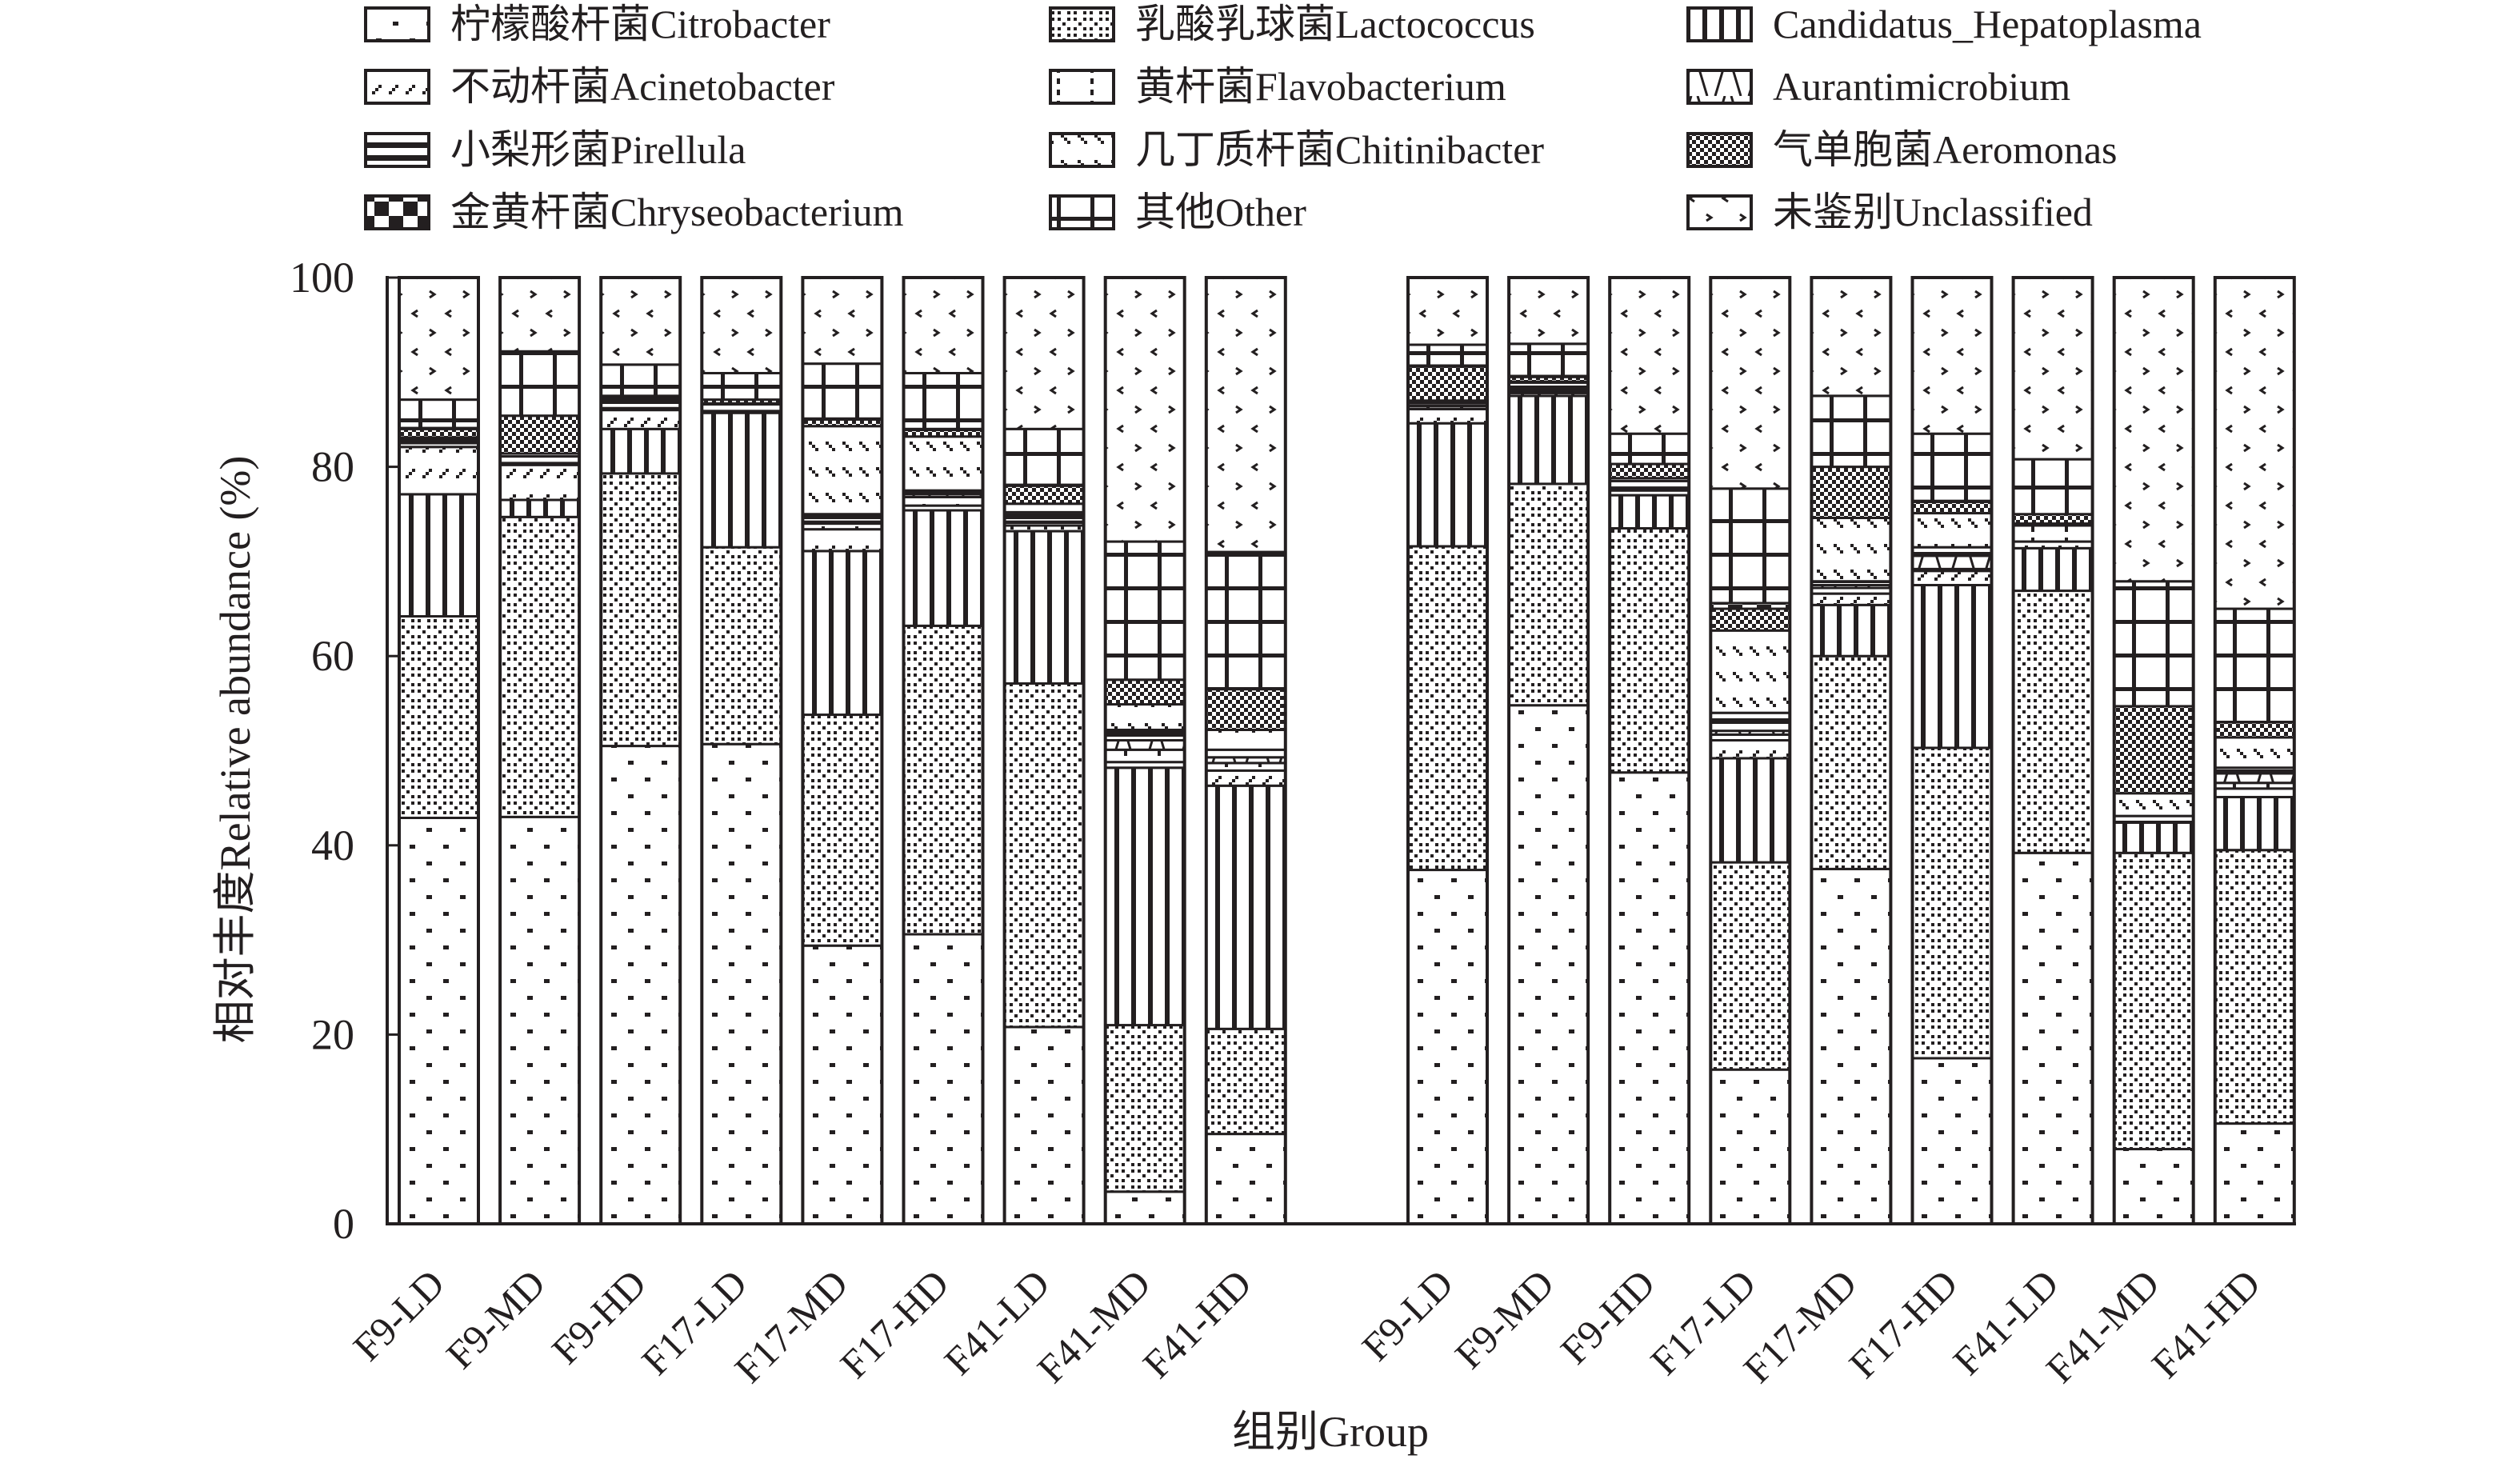 This screenshot has width=2520, height=1459. Describe the element at coordinates (1220, 212) in the screenshot. I see `legend-label: 其他Other` at that location.